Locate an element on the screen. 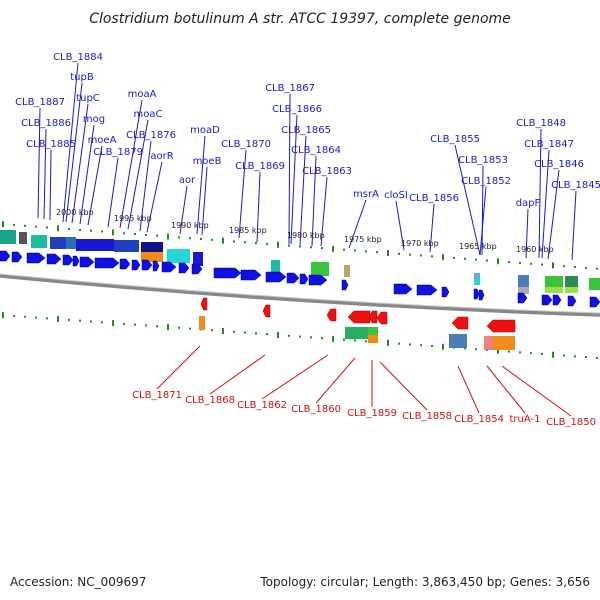  inner-tick-marks is located at coordinates (300, 335).